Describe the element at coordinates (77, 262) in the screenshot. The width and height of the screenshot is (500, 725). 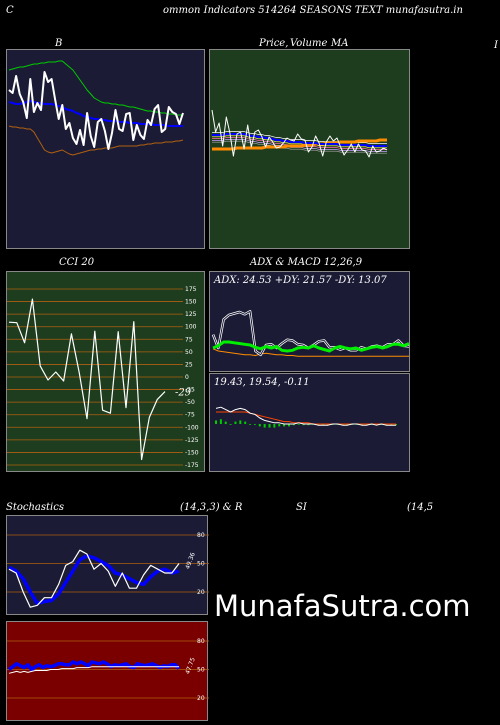
I see `cci-label: CCI 20` at that location.